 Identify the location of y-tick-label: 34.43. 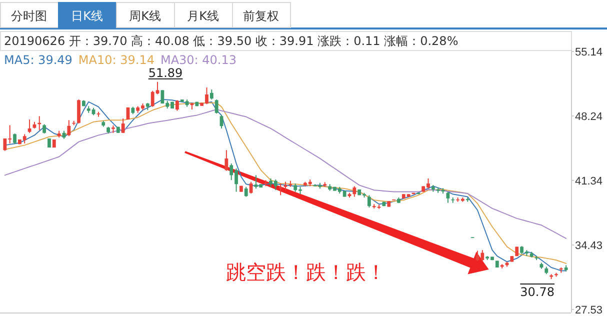
(589, 246).